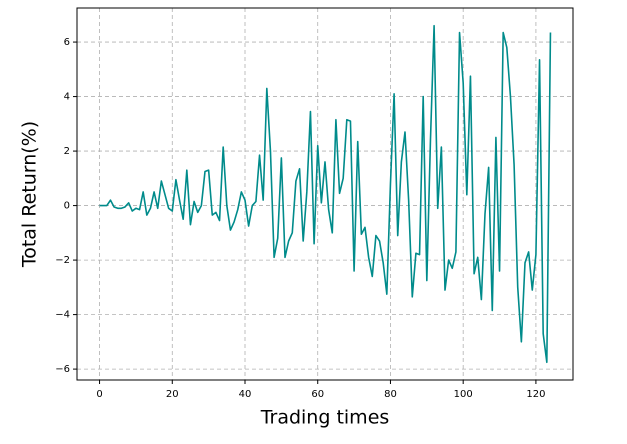 The image size is (627, 444). I want to click on y-axis-label: Total Return(%), so click(30, 194).